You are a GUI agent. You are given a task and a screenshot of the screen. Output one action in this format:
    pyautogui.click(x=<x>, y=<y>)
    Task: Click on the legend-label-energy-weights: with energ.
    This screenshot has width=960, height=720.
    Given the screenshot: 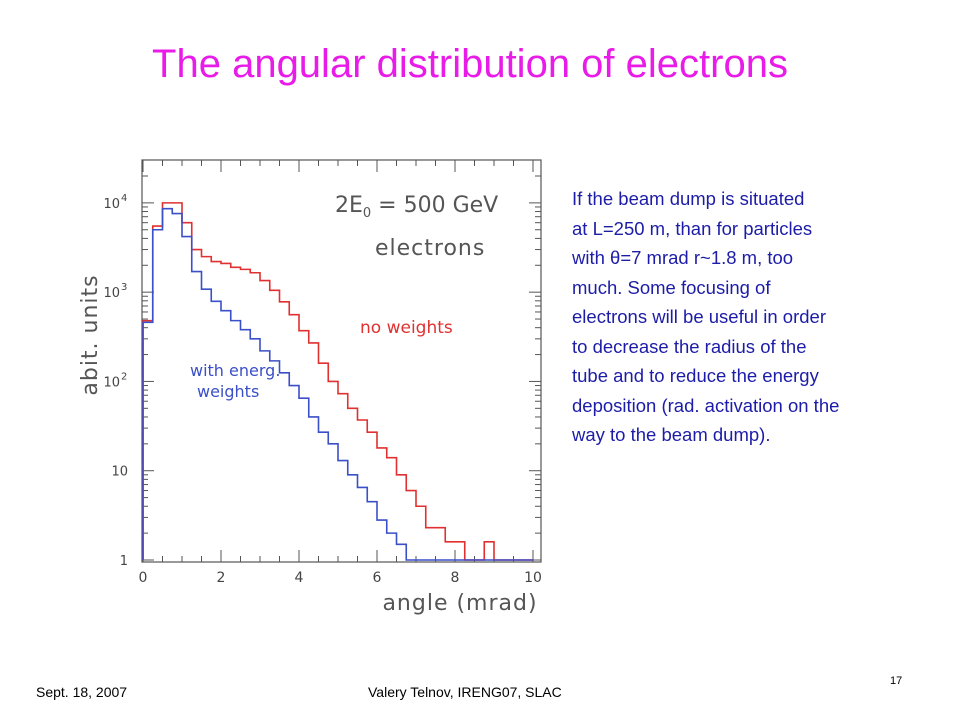 What is the action you would take?
    pyautogui.click(x=235, y=370)
    